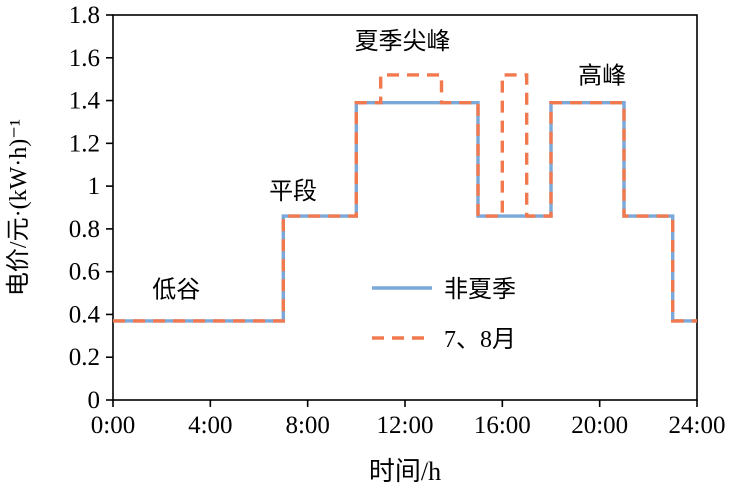 Image resolution: width=743 pixels, height=500 pixels. Describe the element at coordinates (599, 425) in the screenshot. I see `x-tick-label: 20:00` at that location.